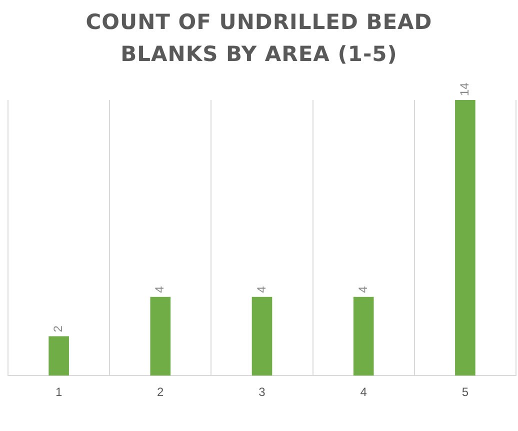 Image resolution: width=518 pixels, height=431 pixels. What do you see at coordinates (259, 38) in the screenshot?
I see `chart-title: COUNT OF UNDRILLED BEAD BLANKS BY AREA (1-5)` at bounding box center [259, 38].